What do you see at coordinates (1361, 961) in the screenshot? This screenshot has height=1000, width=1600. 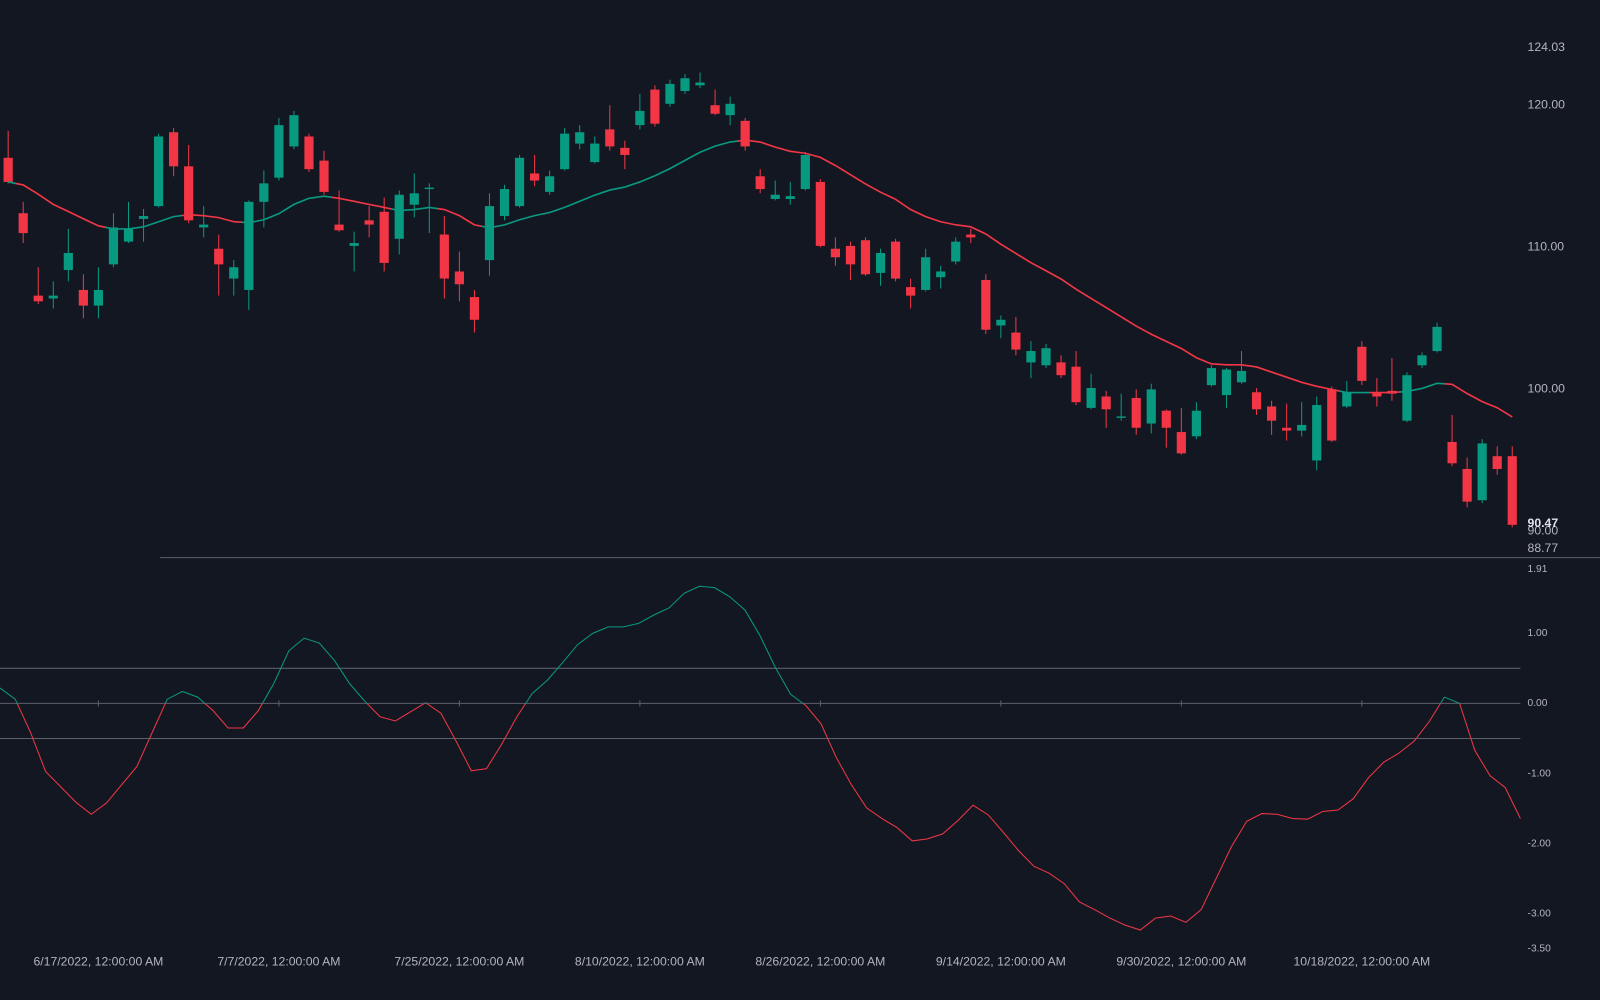 I see `x-tick-label: 10/18/2022, 12:00:00 AM` at bounding box center [1361, 961].